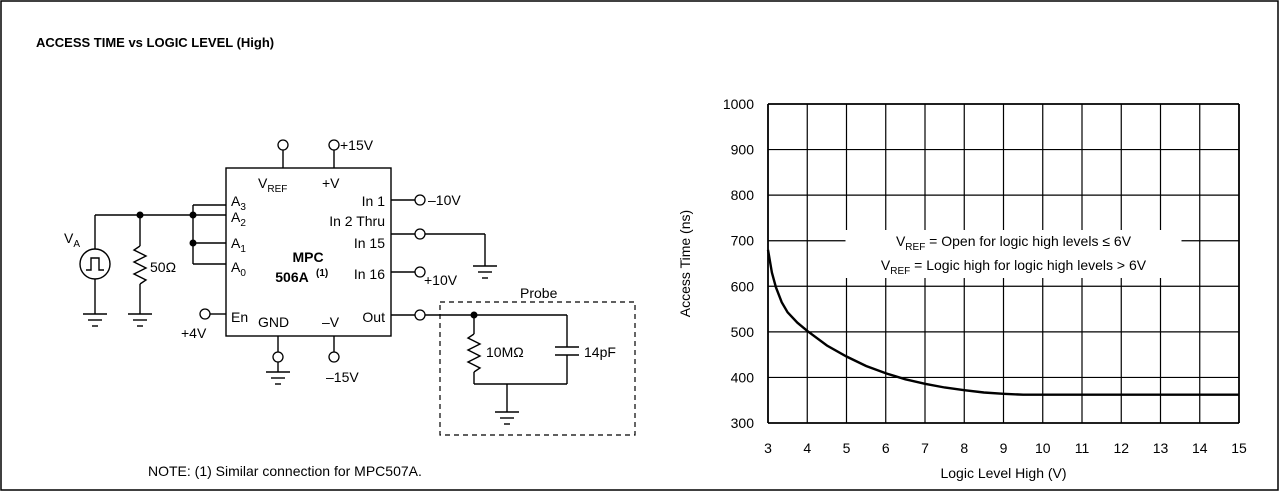 Image resolution: width=1279 pixels, height=496 pixels. What do you see at coordinates (420, 272) in the screenshot?
I see `in16-terminal` at bounding box center [420, 272].